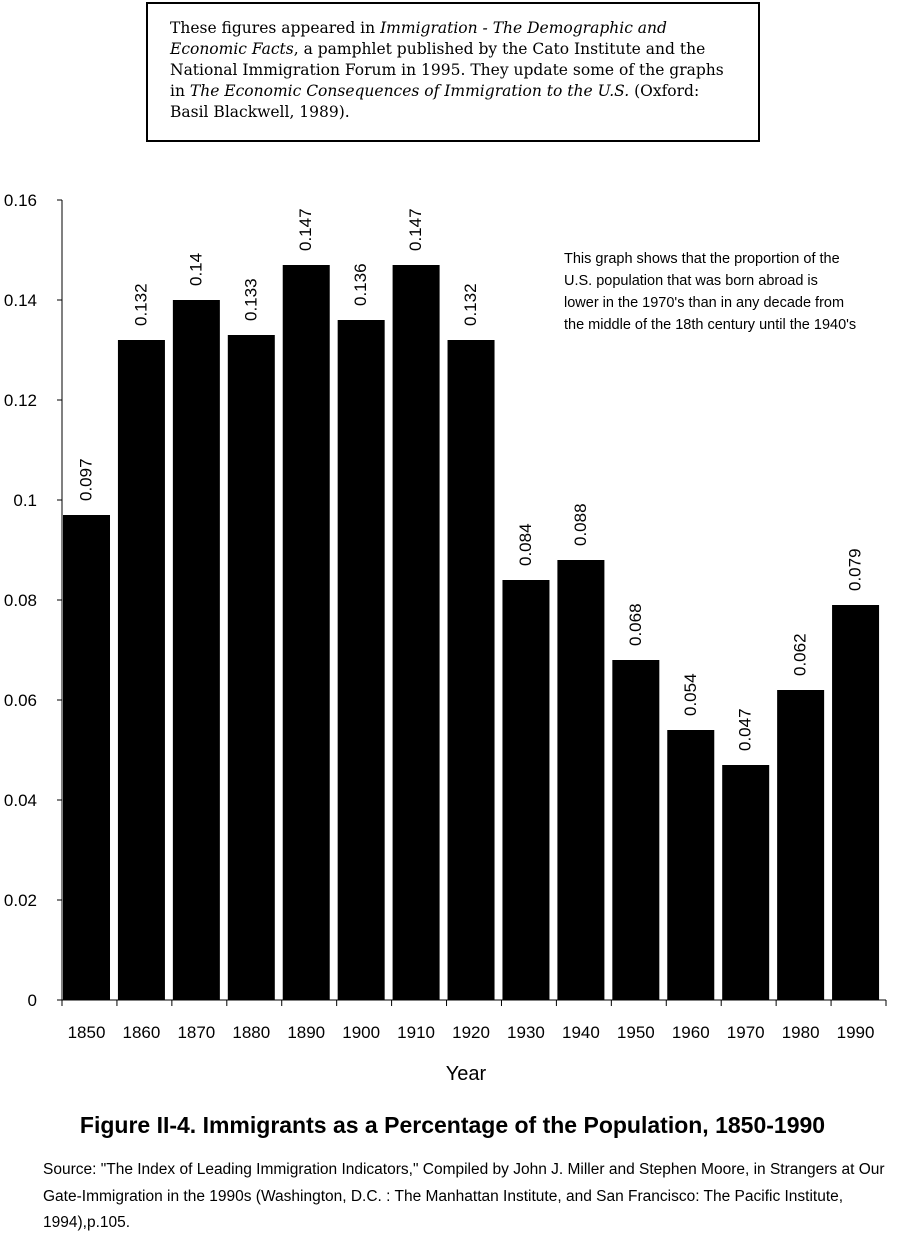  Describe the element at coordinates (20, 800) in the screenshot. I see `y-tick-label: 0.04` at that location.